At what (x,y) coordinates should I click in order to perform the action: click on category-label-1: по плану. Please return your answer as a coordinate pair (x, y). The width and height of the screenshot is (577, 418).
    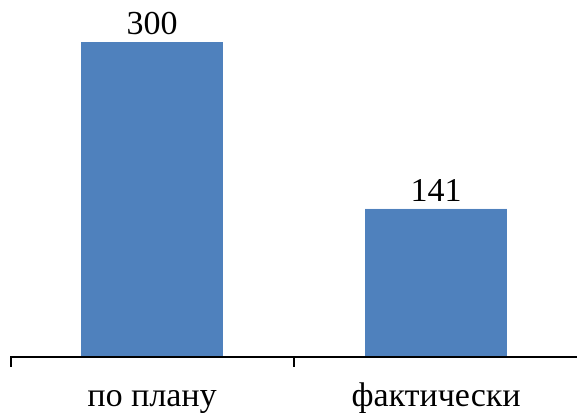
    Looking at the image, I should click on (151, 395).